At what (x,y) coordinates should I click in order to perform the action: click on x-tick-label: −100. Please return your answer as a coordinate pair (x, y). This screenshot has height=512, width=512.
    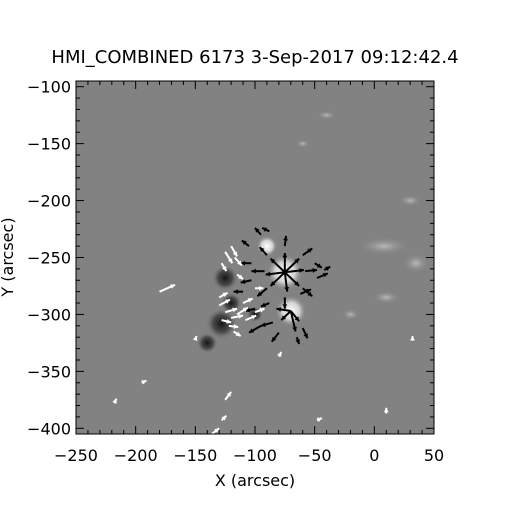
    Looking at the image, I should click on (255, 455).